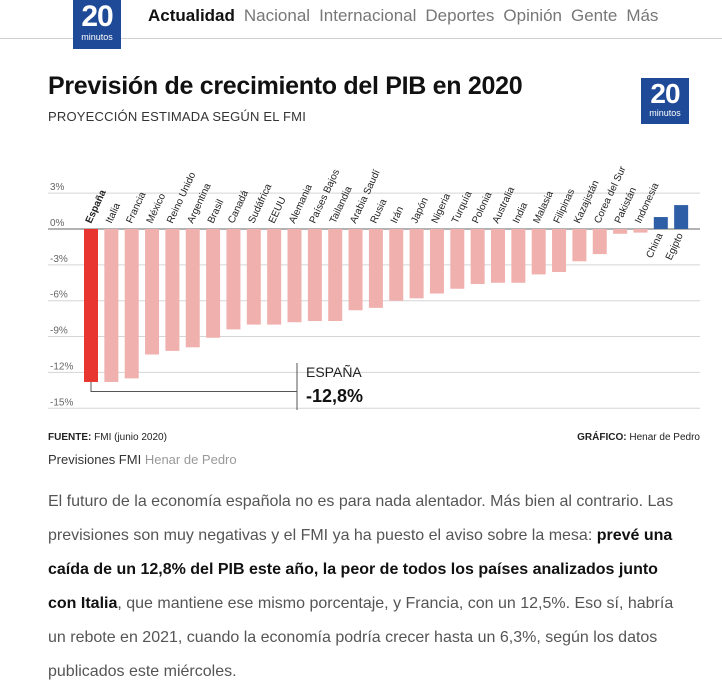 The width and height of the screenshot is (722, 689). I want to click on credit-label: GRÁFICO:, so click(602, 437).